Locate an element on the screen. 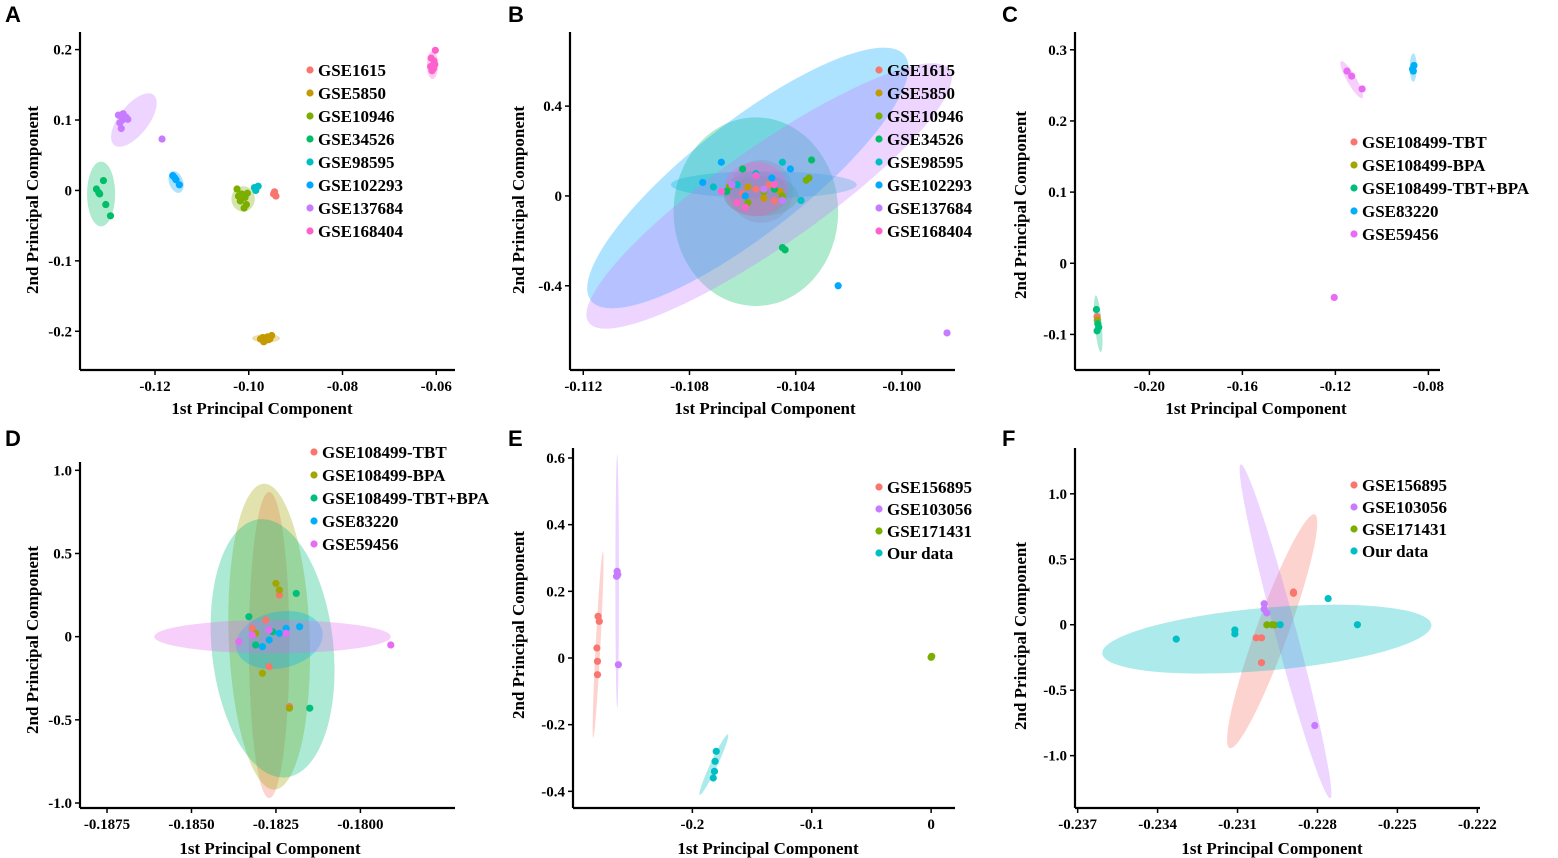  data-point-gse108499-tbt-bpa is located at coordinates (256, 645).